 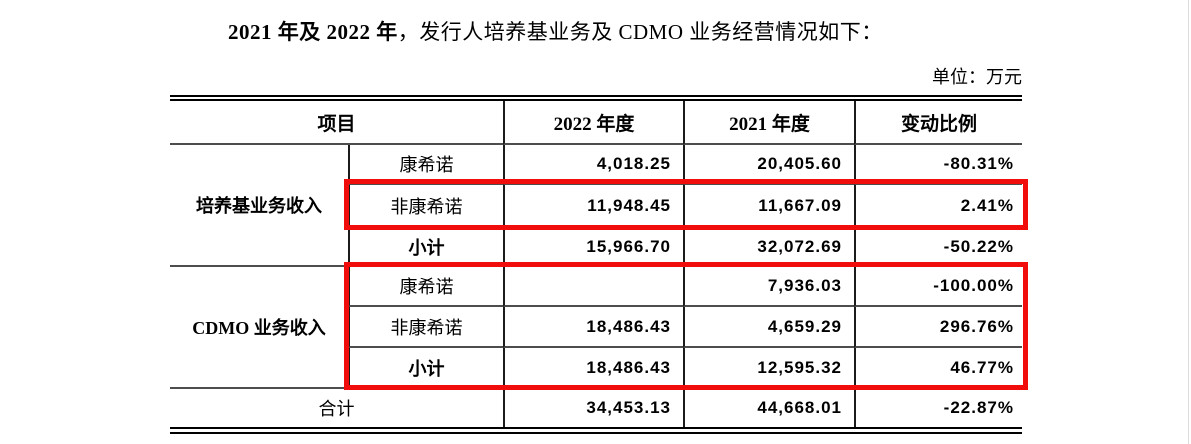 I want to click on header-cell-2021: 2021 年度, so click(x=768, y=123).